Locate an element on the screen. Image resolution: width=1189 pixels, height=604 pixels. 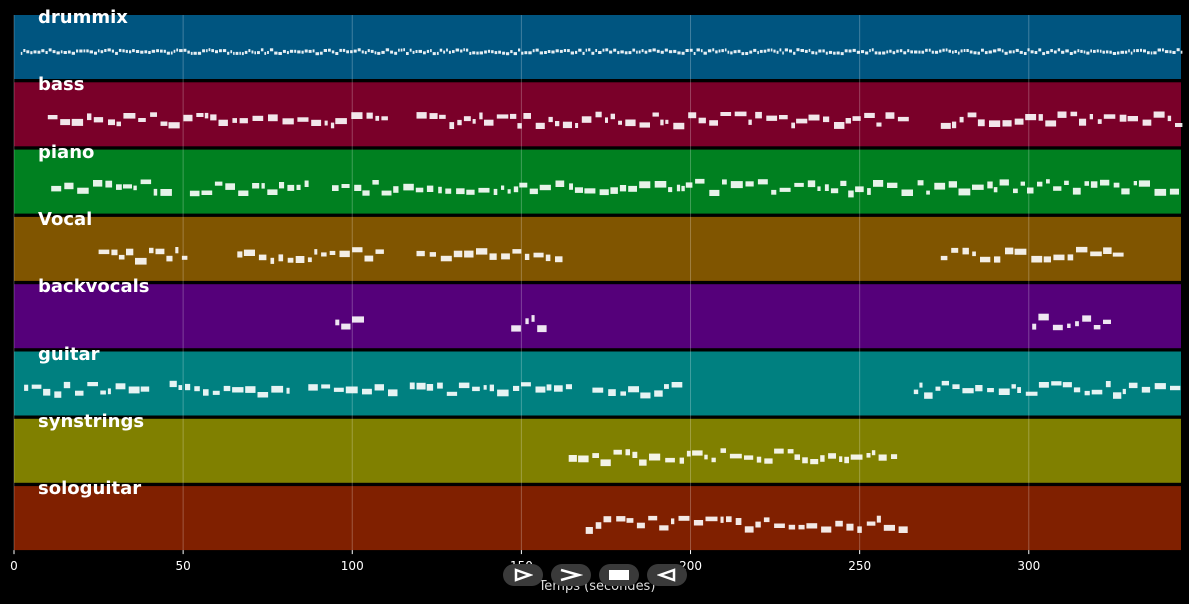
notes-bass is located at coordinates (615, 120).